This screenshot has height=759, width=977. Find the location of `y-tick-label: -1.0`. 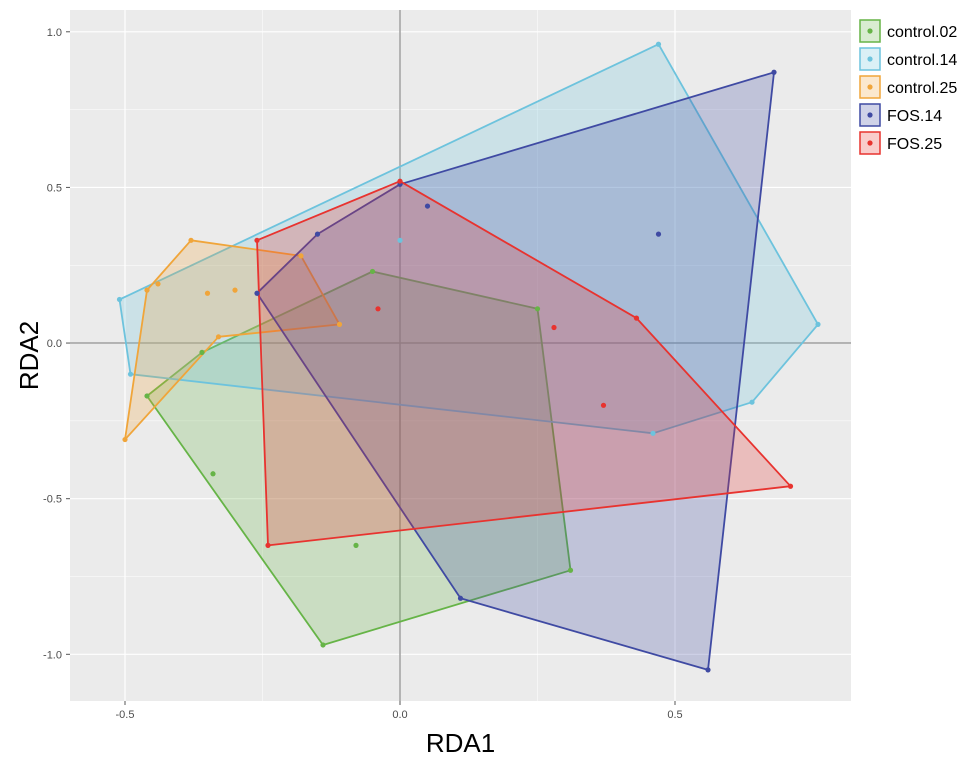

y-tick-label: -1.0 is located at coordinates (52, 655).